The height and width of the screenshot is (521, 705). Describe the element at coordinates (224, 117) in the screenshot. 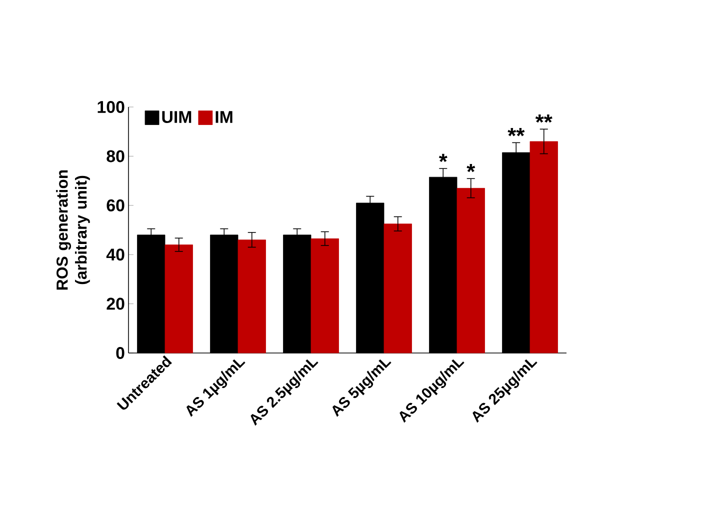

I see `legend-label: IM` at that location.